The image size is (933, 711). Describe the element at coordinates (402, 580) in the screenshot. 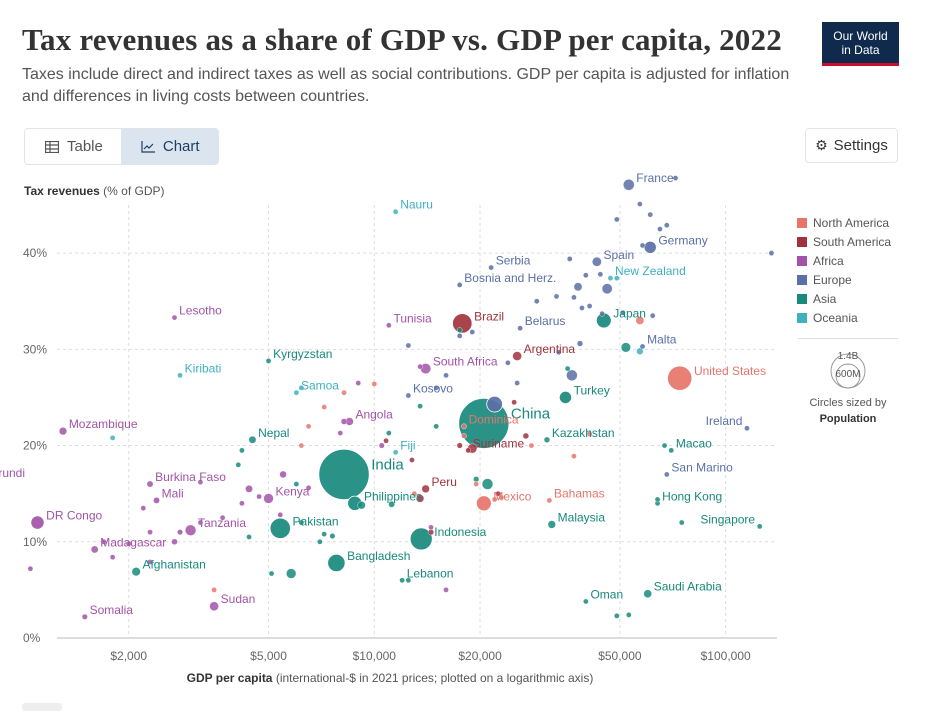

I see `point-lebanon` at that location.